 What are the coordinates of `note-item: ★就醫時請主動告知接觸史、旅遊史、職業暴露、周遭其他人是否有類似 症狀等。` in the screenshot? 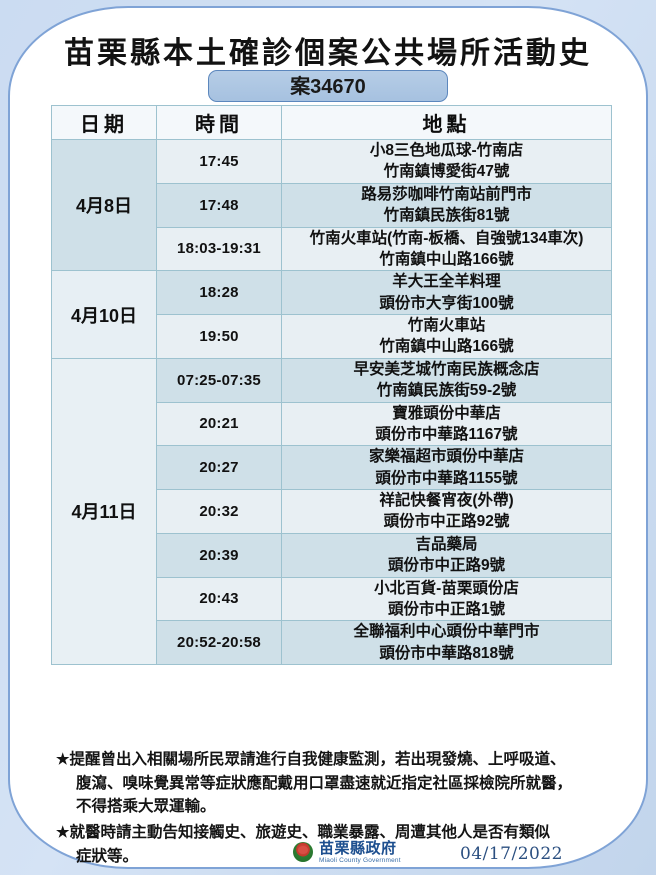 It's located at (336, 843).